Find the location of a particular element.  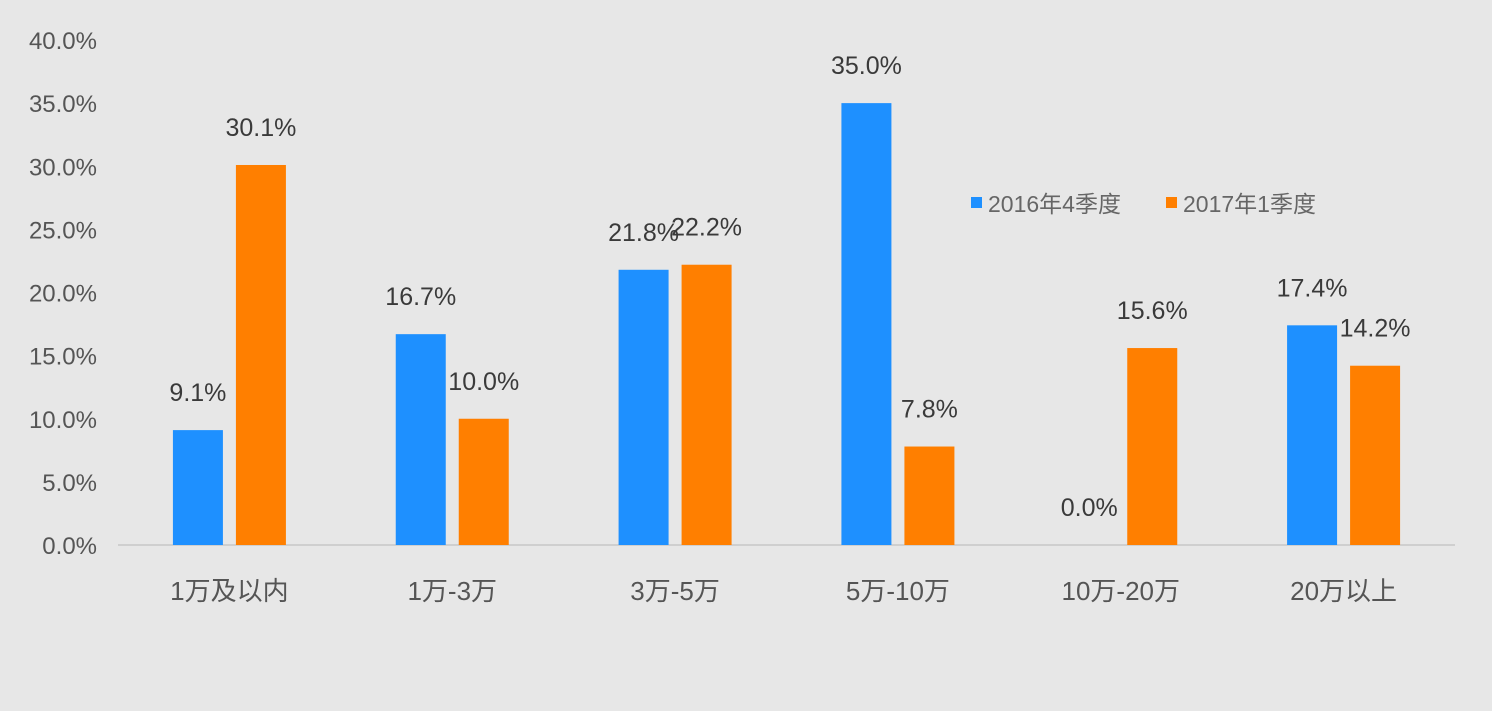

y-tick-label: 35.0% is located at coordinates (63, 104).